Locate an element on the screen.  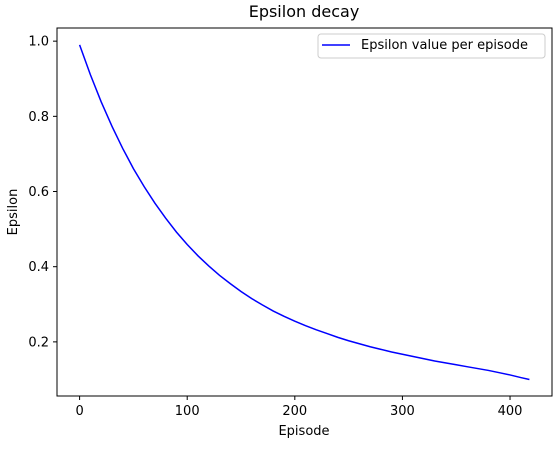
x-axis: 0 100 200 300 400 is located at coordinates (298, 407).